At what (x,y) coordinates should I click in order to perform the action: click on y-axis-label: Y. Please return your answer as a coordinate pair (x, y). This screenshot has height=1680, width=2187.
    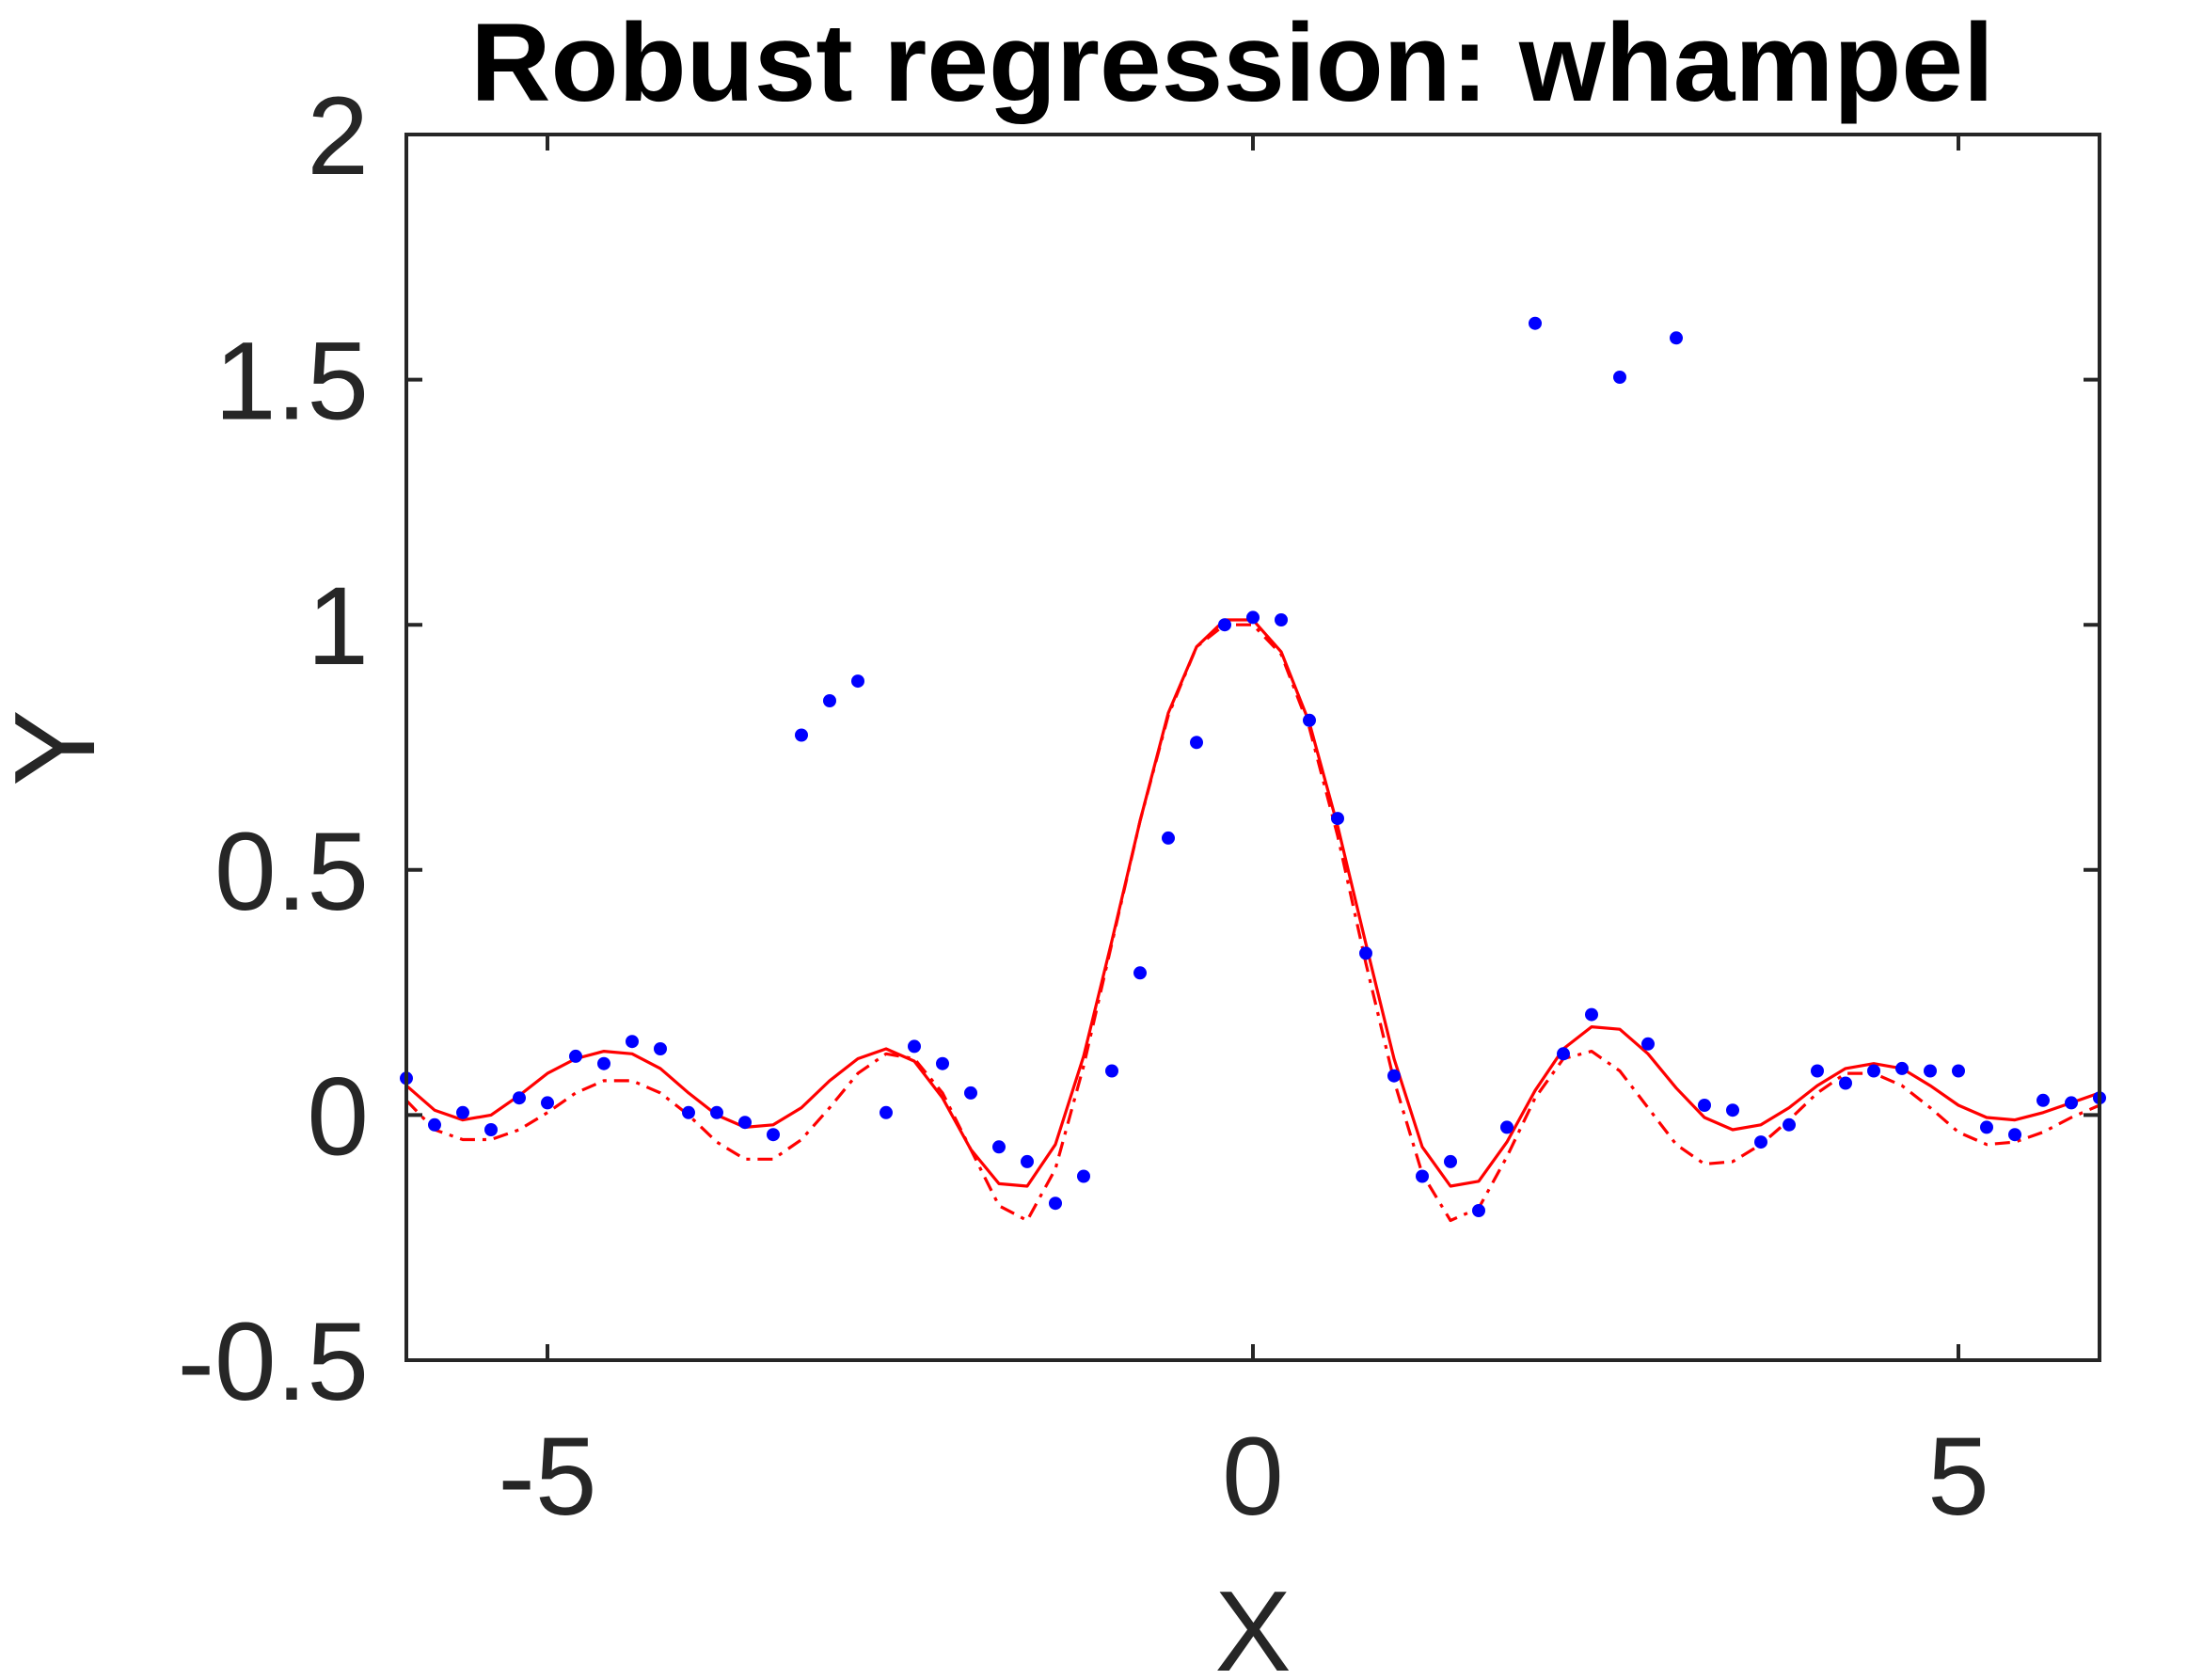
    Looking at the image, I should click on (59, 747).